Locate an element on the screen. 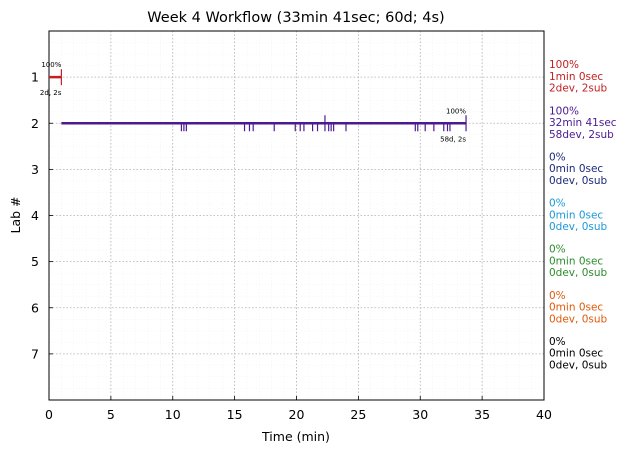 The height and width of the screenshot is (453, 630). lab-3-summary-line: 0min 0sec is located at coordinates (576, 169).